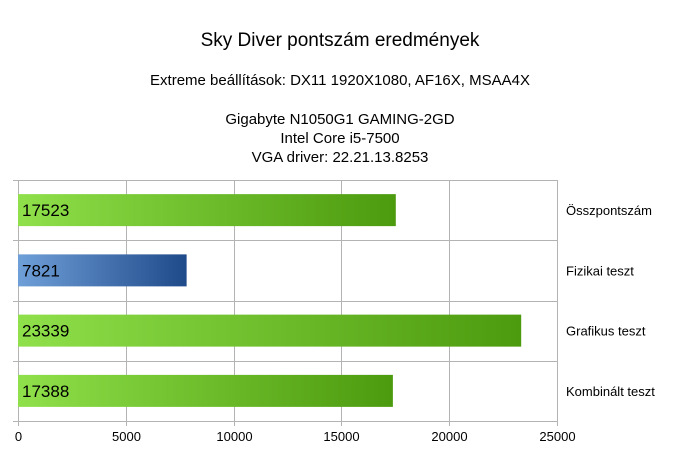  I want to click on category-label: Fizikai teszt, so click(600, 270).